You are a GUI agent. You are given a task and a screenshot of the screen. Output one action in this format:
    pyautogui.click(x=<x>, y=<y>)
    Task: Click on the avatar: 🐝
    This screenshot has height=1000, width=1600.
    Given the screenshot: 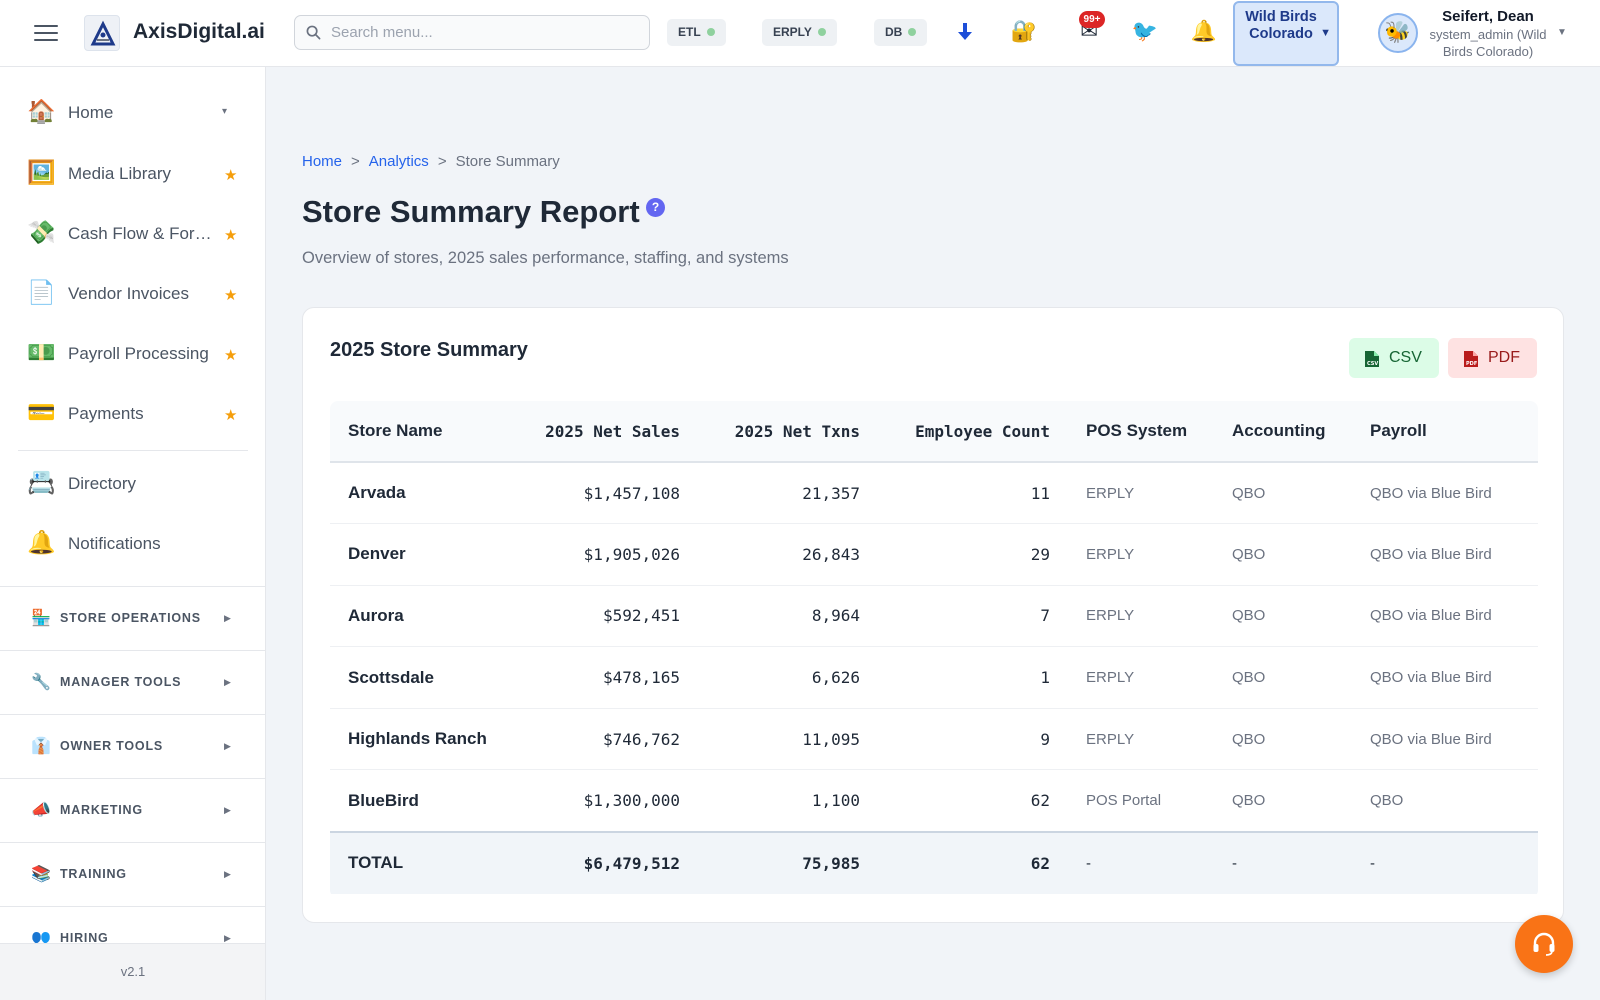 What is the action you would take?
    pyautogui.click(x=1398, y=33)
    